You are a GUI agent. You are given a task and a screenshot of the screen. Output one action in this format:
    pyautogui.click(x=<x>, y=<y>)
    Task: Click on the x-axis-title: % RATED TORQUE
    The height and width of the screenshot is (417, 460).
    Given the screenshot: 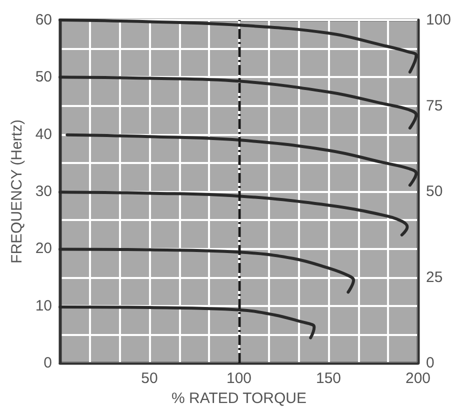 What is the action you would take?
    pyautogui.click(x=239, y=398)
    